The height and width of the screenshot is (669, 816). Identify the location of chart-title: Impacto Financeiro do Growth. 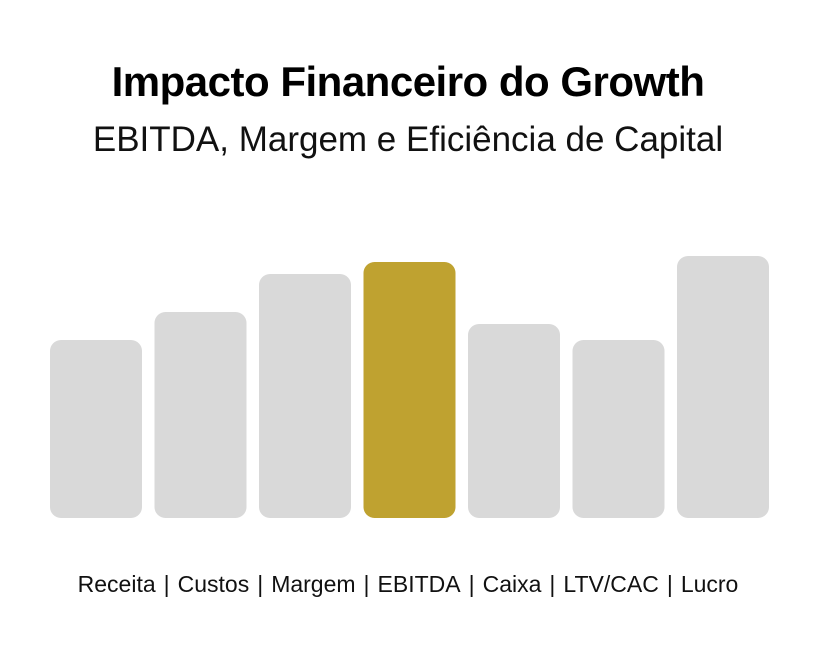
(408, 81).